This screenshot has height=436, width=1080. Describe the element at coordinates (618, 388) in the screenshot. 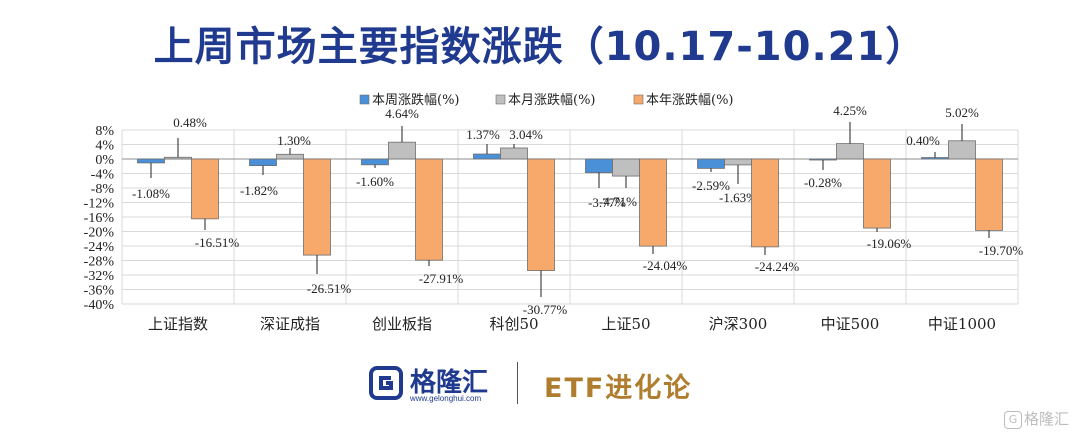

I see `etf-brand: ETF进化论` at that location.